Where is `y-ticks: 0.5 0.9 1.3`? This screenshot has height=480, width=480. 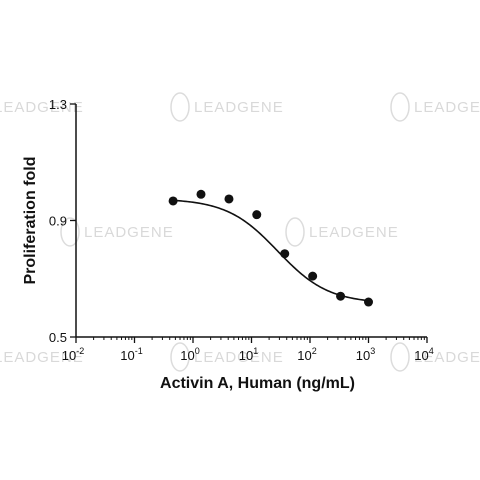 y-ticks: 0.5 0.9 1.3 is located at coordinates (62, 221).